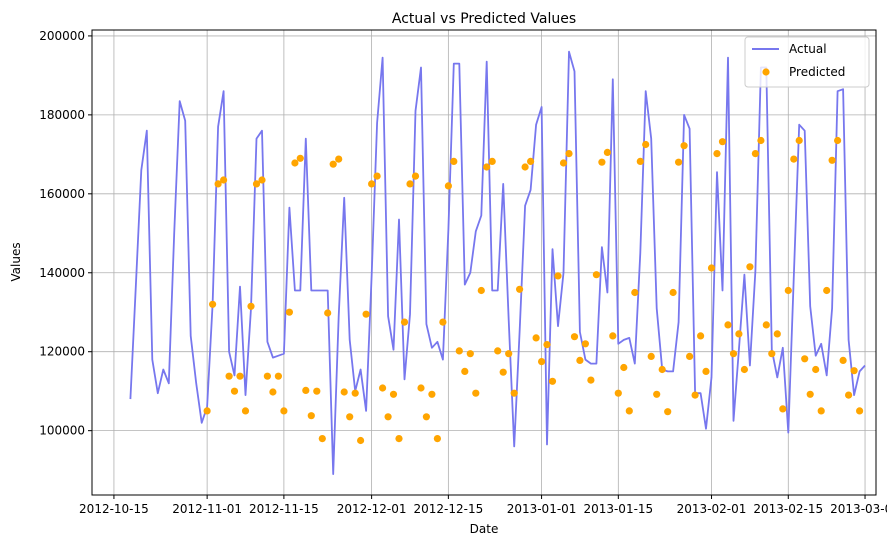 The image size is (887, 547). Describe the element at coordinates (62, 36) in the screenshot. I see `y-tick-label: 200000` at that location.